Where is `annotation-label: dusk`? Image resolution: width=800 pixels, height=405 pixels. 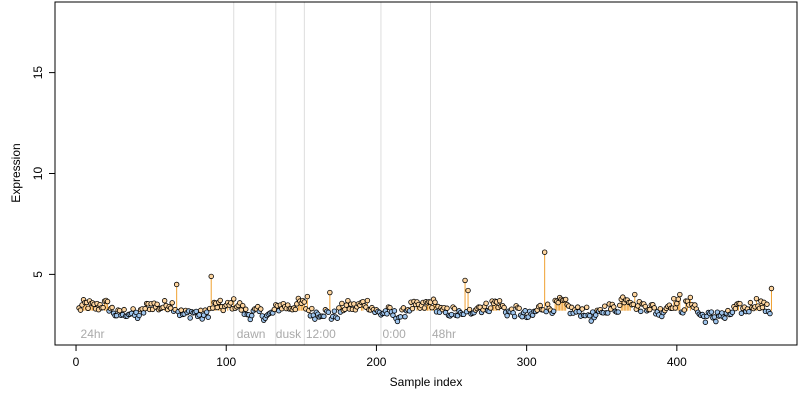
annotation-label: dusk is located at coordinates (289, 334).